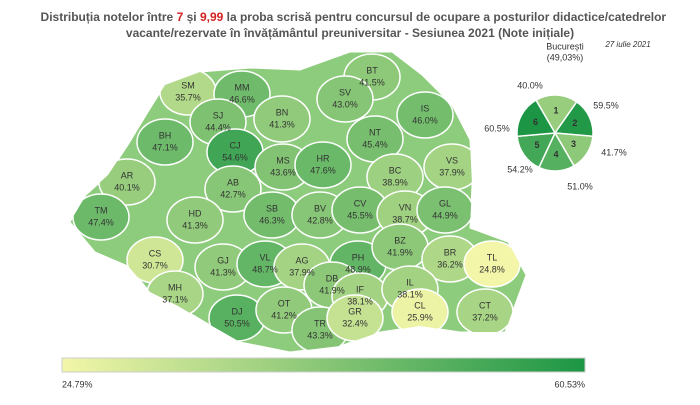 The height and width of the screenshot is (405, 700). Describe the element at coordinates (282, 112) in the screenshot. I see `county-code: BN` at that location.